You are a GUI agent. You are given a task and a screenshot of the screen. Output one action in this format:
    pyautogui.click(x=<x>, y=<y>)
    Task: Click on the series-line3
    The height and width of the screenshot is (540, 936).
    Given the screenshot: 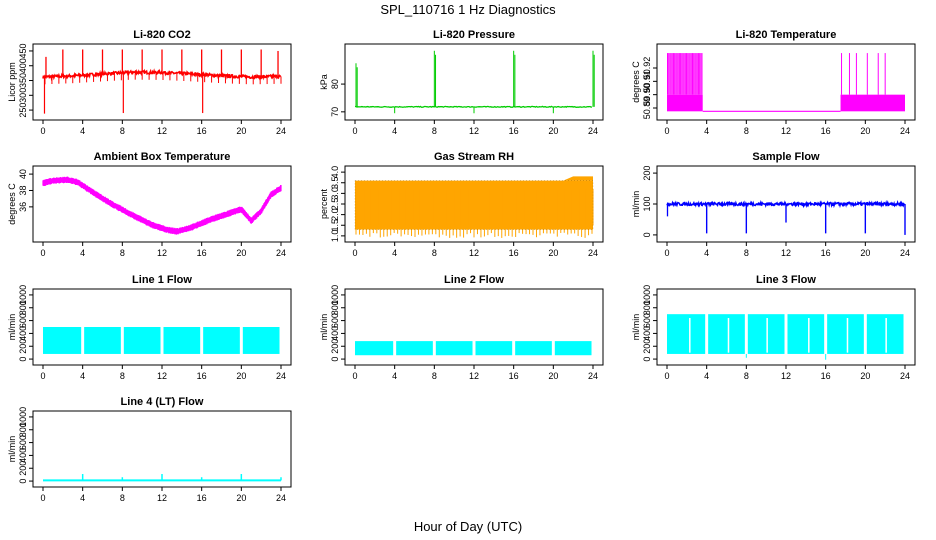 What is the action you would take?
    pyautogui.click(x=785, y=337)
    